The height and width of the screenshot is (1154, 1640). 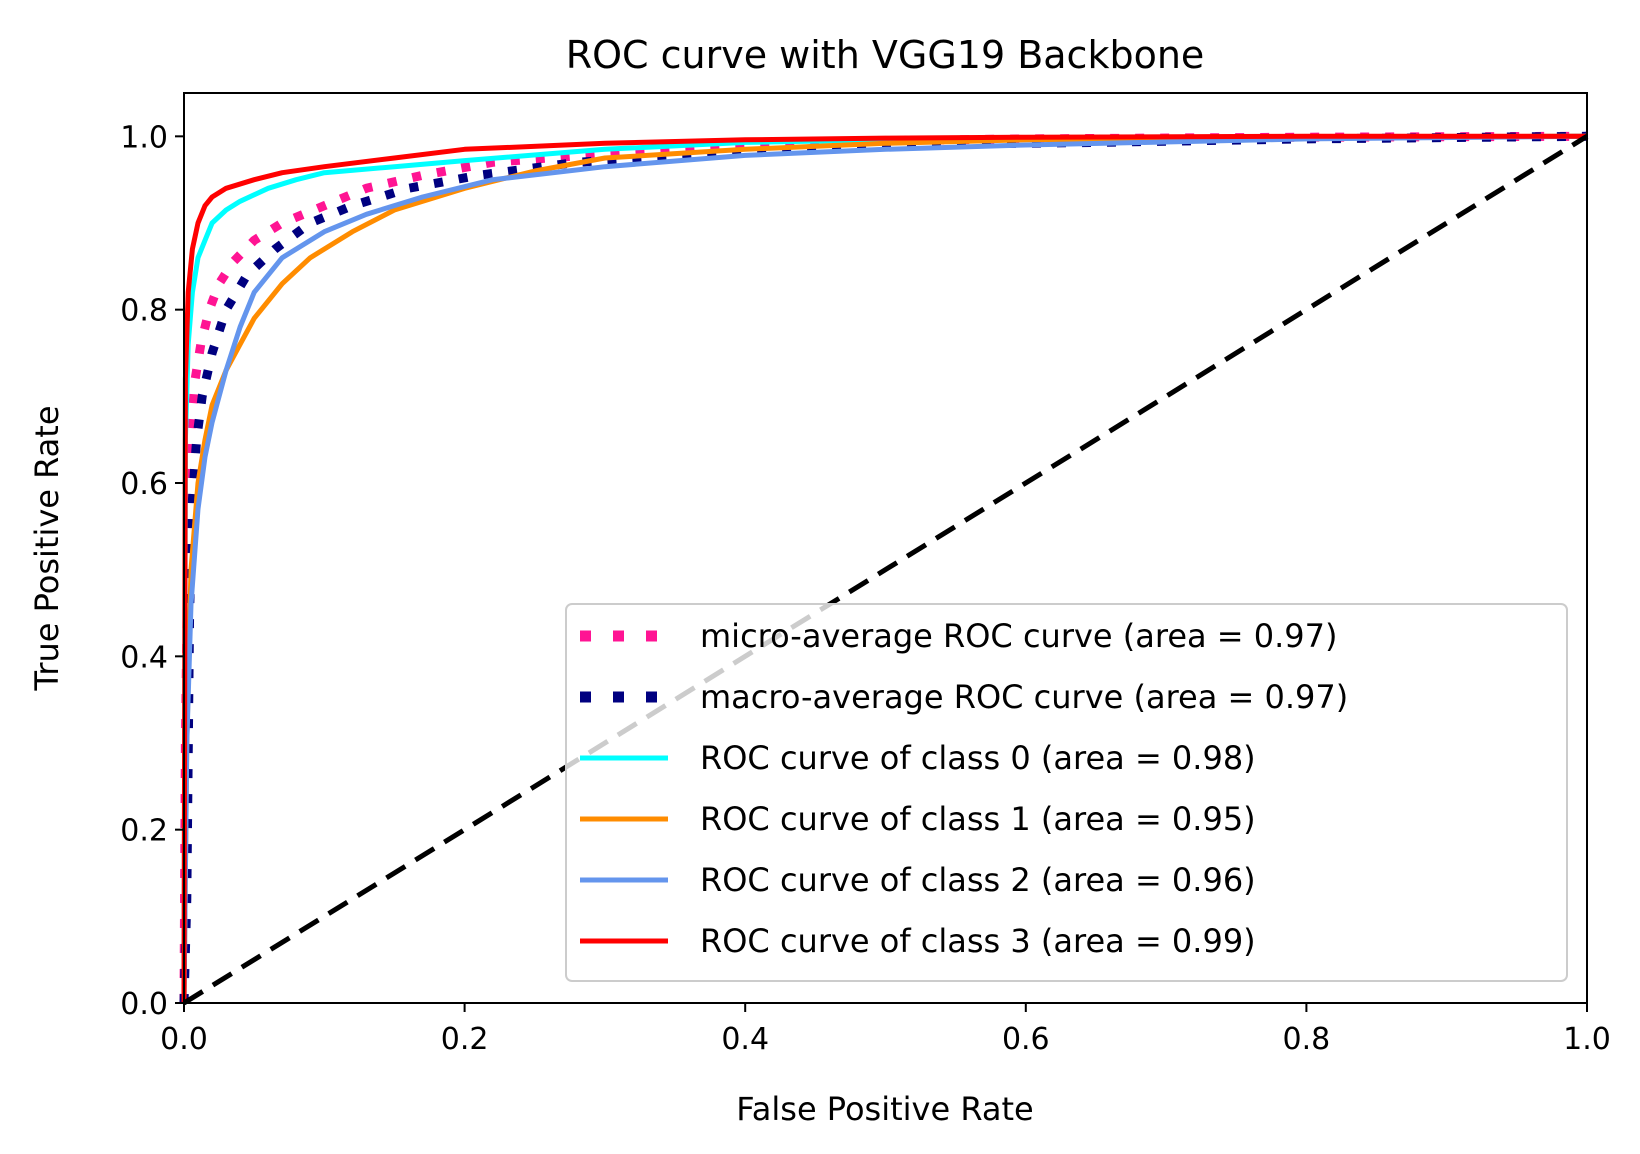 What do you see at coordinates (978, 819) in the screenshot?
I see `legend-label-3: ROC curve of class 1 (area = 0.95)` at bounding box center [978, 819].